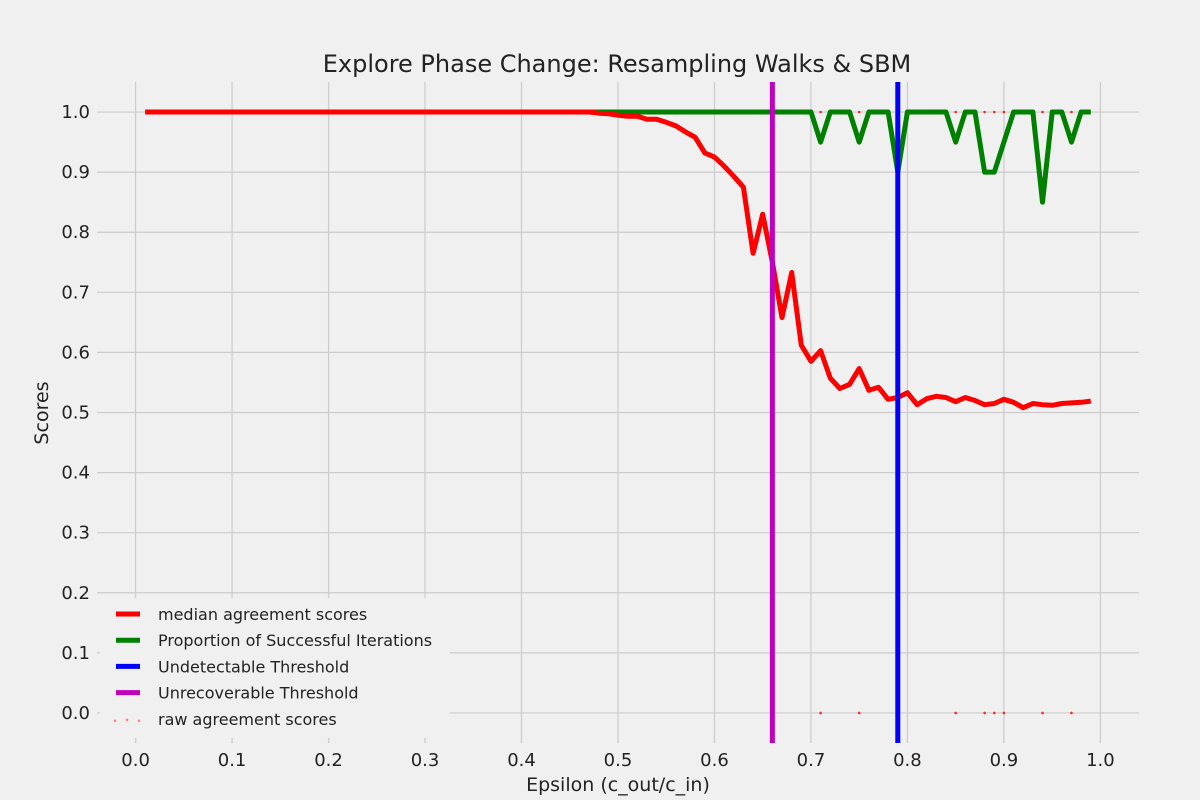  Describe the element at coordinates (75, 352) in the screenshot. I see `y-tick-label: 0.6` at that location.